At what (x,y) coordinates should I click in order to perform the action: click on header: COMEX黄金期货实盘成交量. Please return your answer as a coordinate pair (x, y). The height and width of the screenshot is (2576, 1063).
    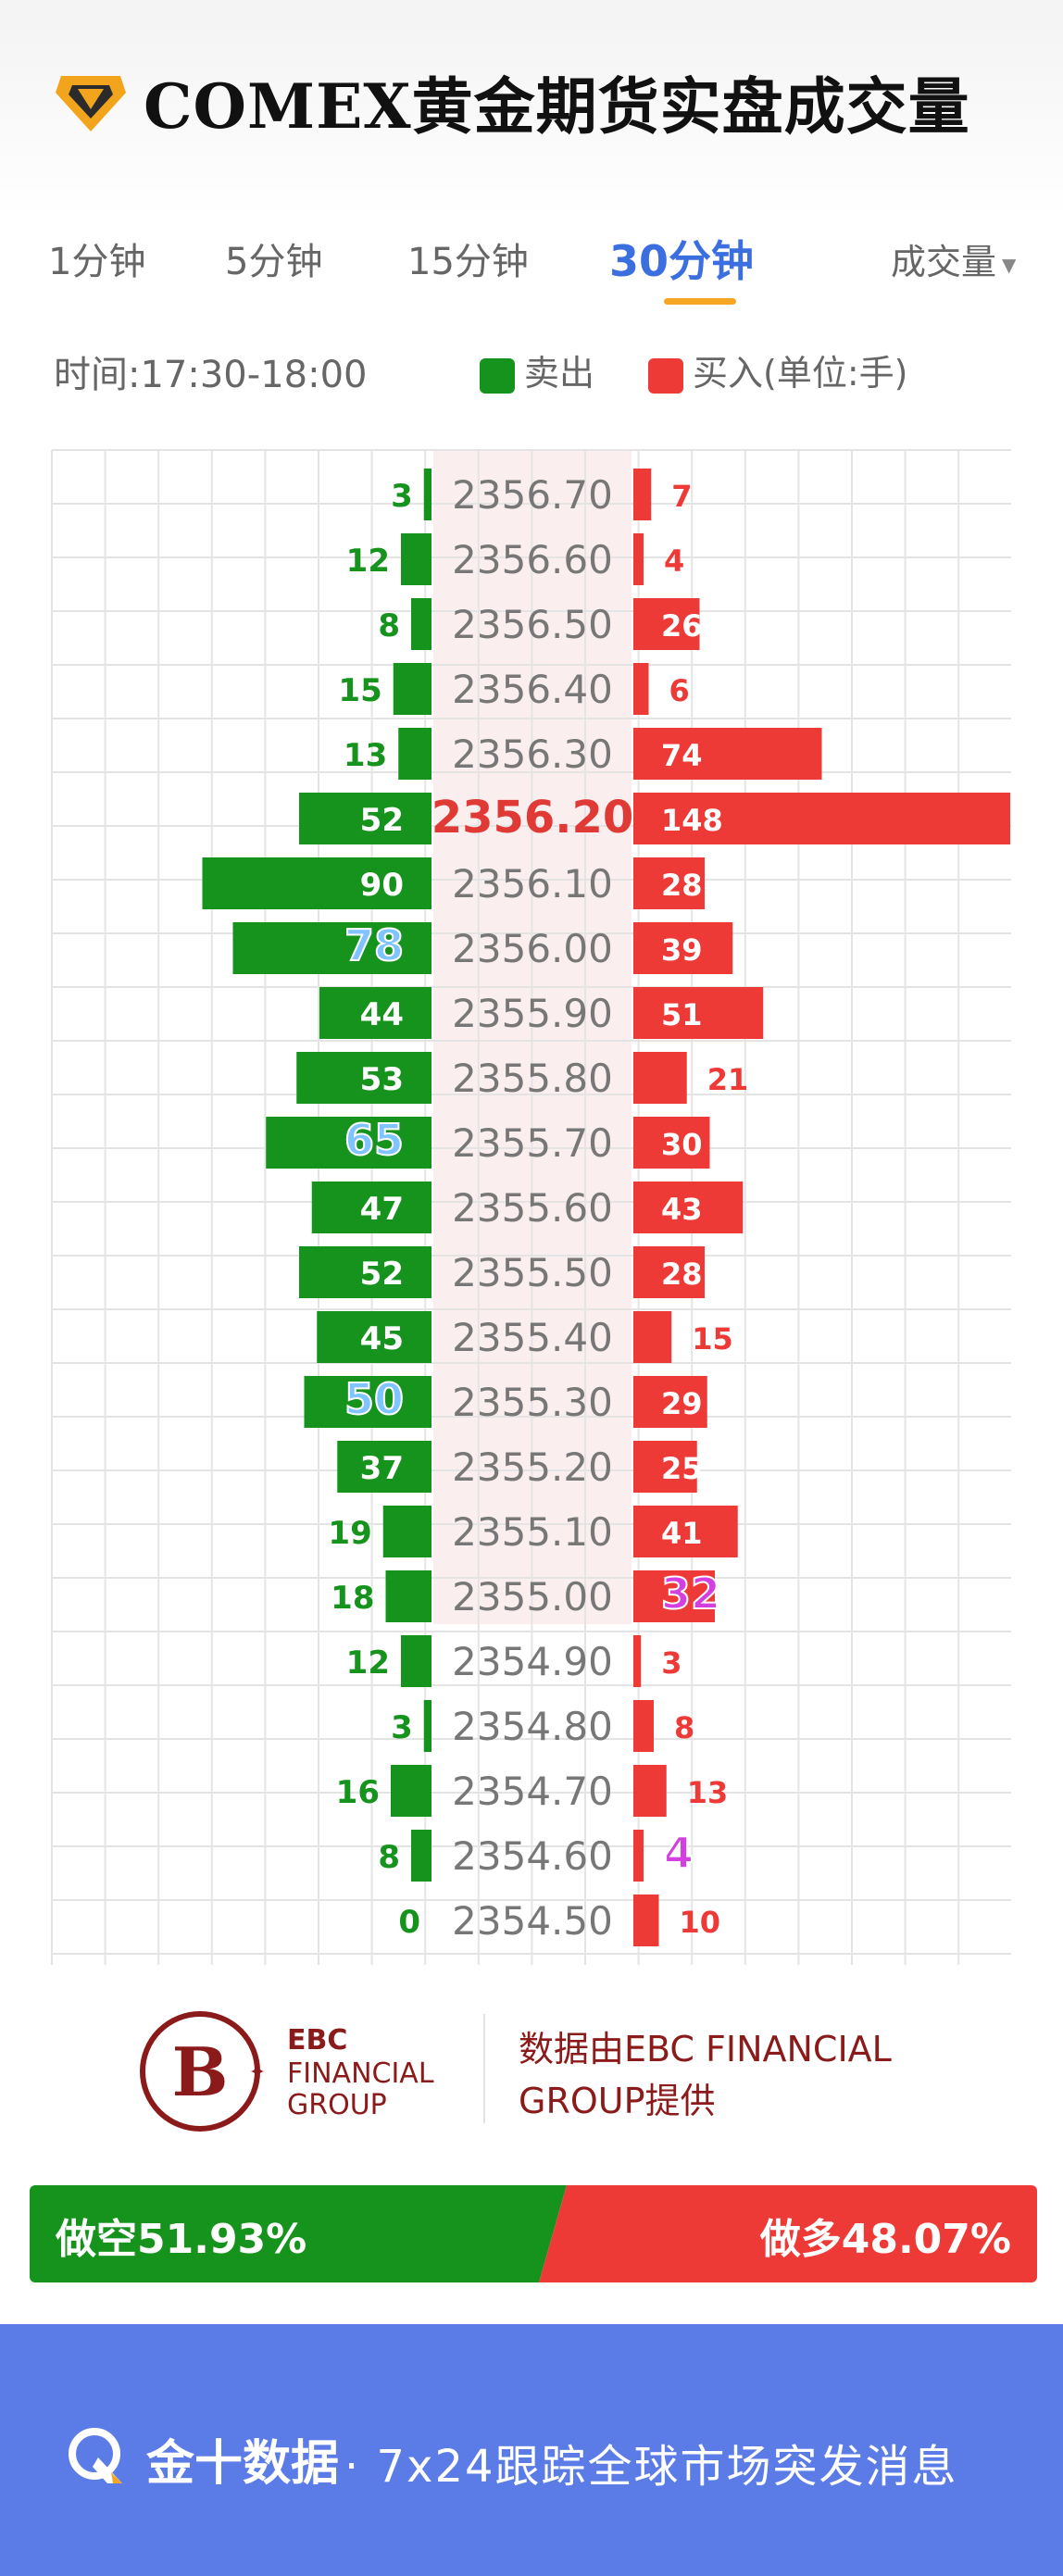
    Looking at the image, I should click on (531, 109).